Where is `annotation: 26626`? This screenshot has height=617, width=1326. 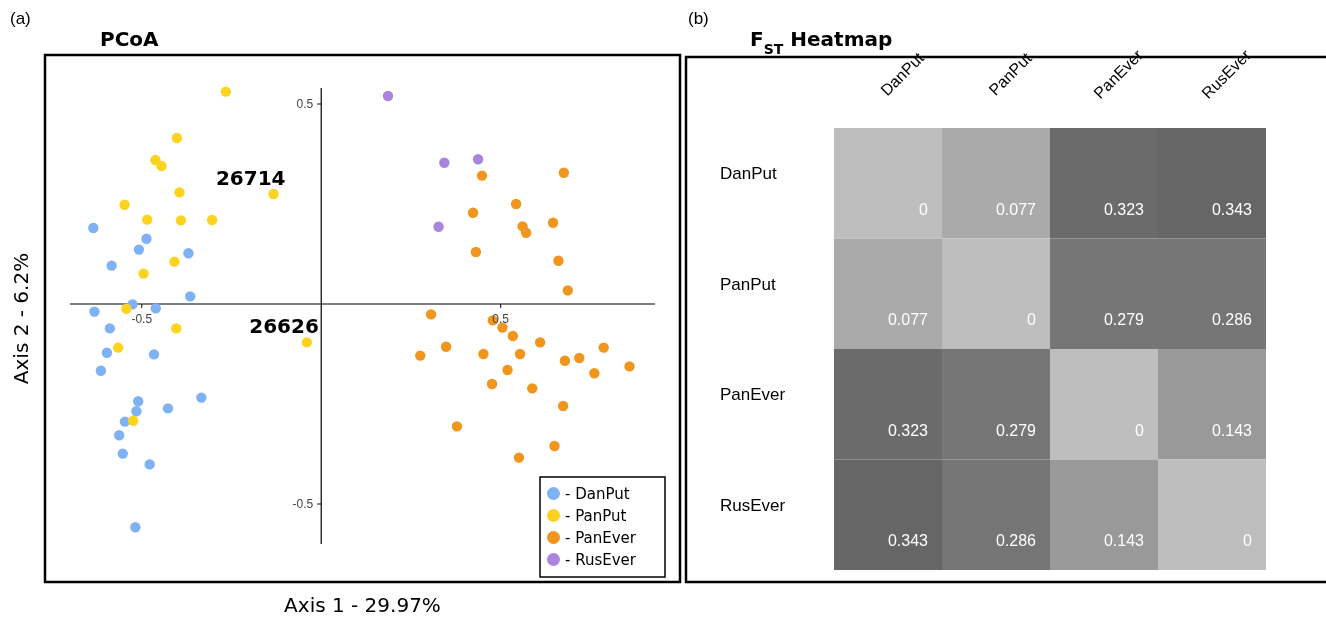 annotation: 26626 is located at coordinates (284, 326).